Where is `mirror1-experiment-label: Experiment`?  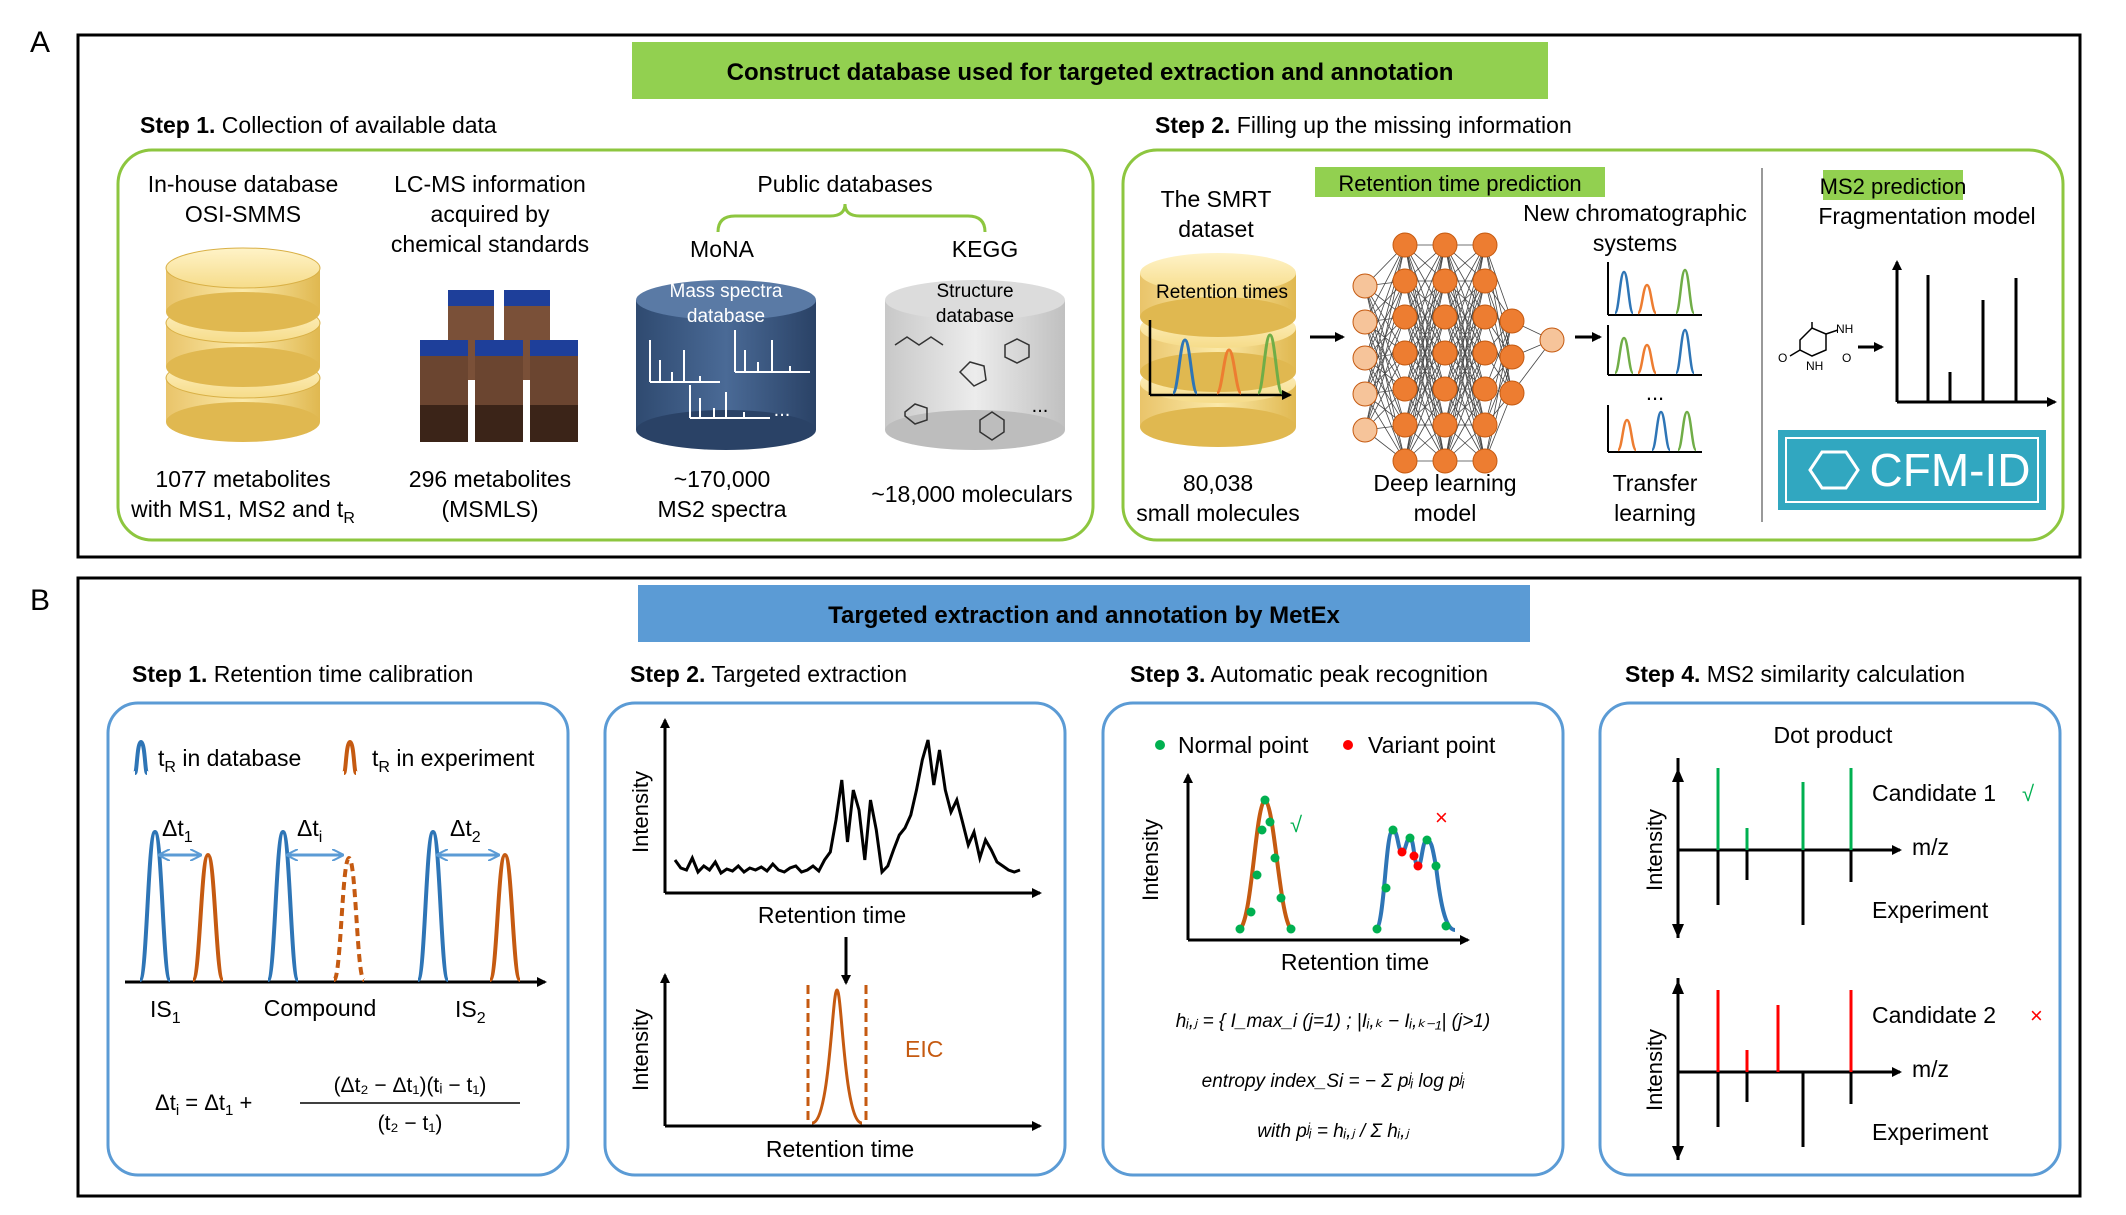
mirror1-experiment-label: Experiment is located at coordinates (1930, 910).